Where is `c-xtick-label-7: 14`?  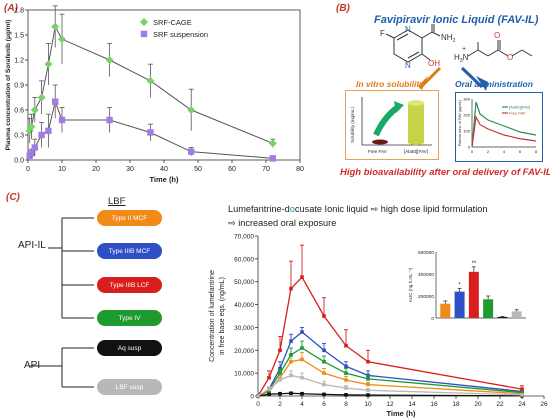 c-xtick-label-7: 14 is located at coordinates (412, 404).